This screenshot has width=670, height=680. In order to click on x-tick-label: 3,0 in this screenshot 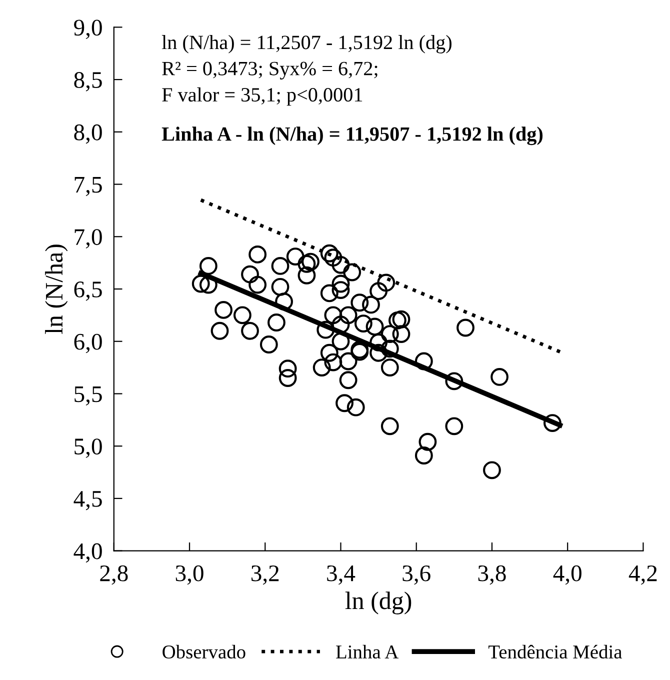, I will do `click(190, 575)`.